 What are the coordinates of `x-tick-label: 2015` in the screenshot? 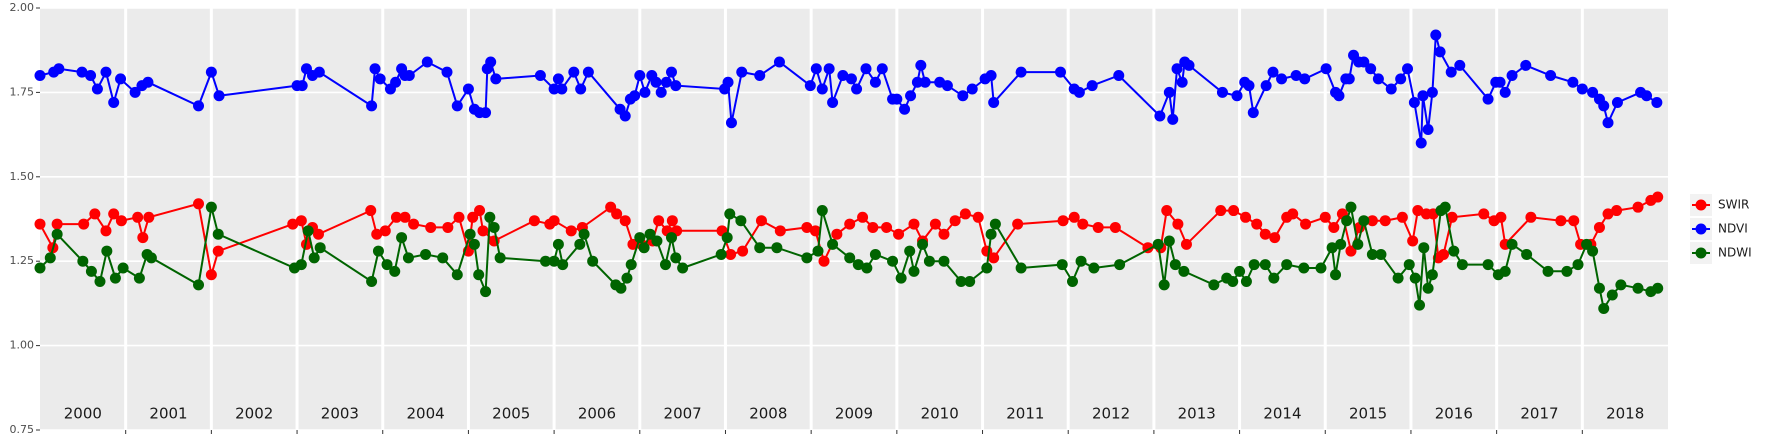 It's located at (1368, 414).